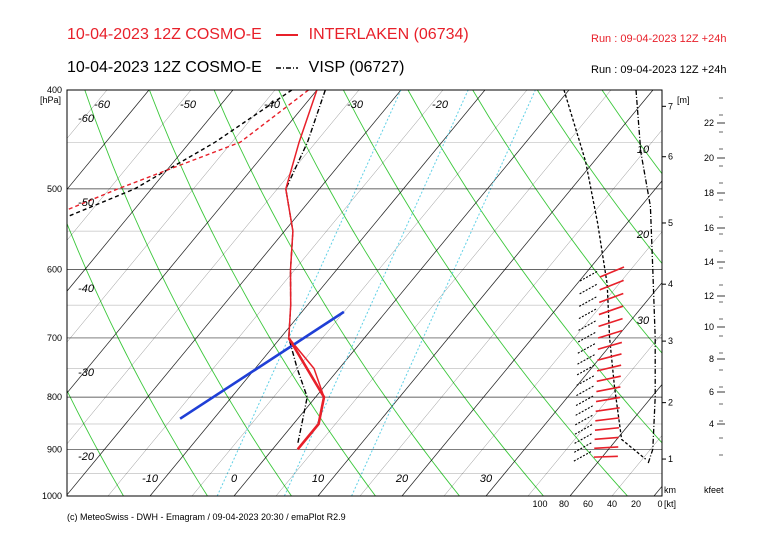 The width and height of the screenshot is (766, 541). What do you see at coordinates (588, 504) in the screenshot?
I see `wind-speed-tick-label: 60` at bounding box center [588, 504].